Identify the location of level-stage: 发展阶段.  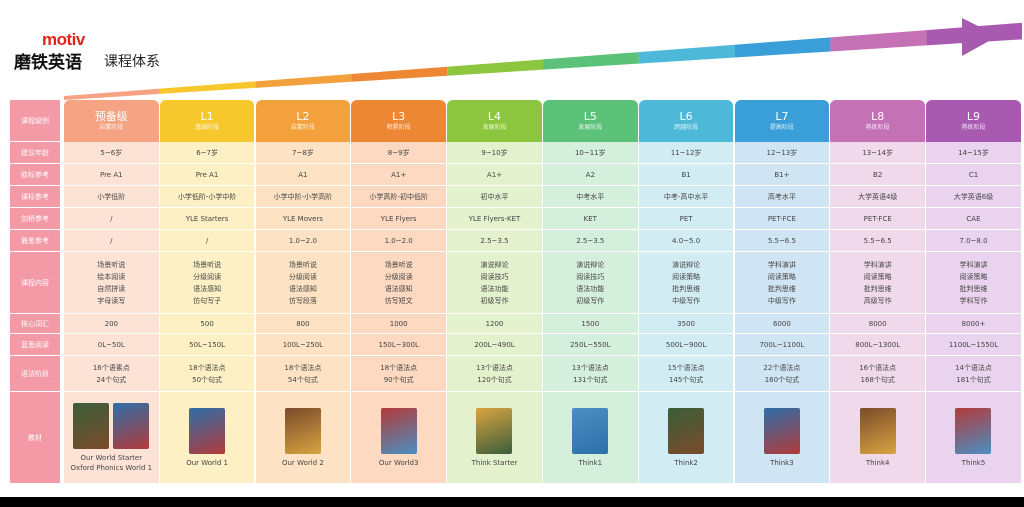
(494, 127).